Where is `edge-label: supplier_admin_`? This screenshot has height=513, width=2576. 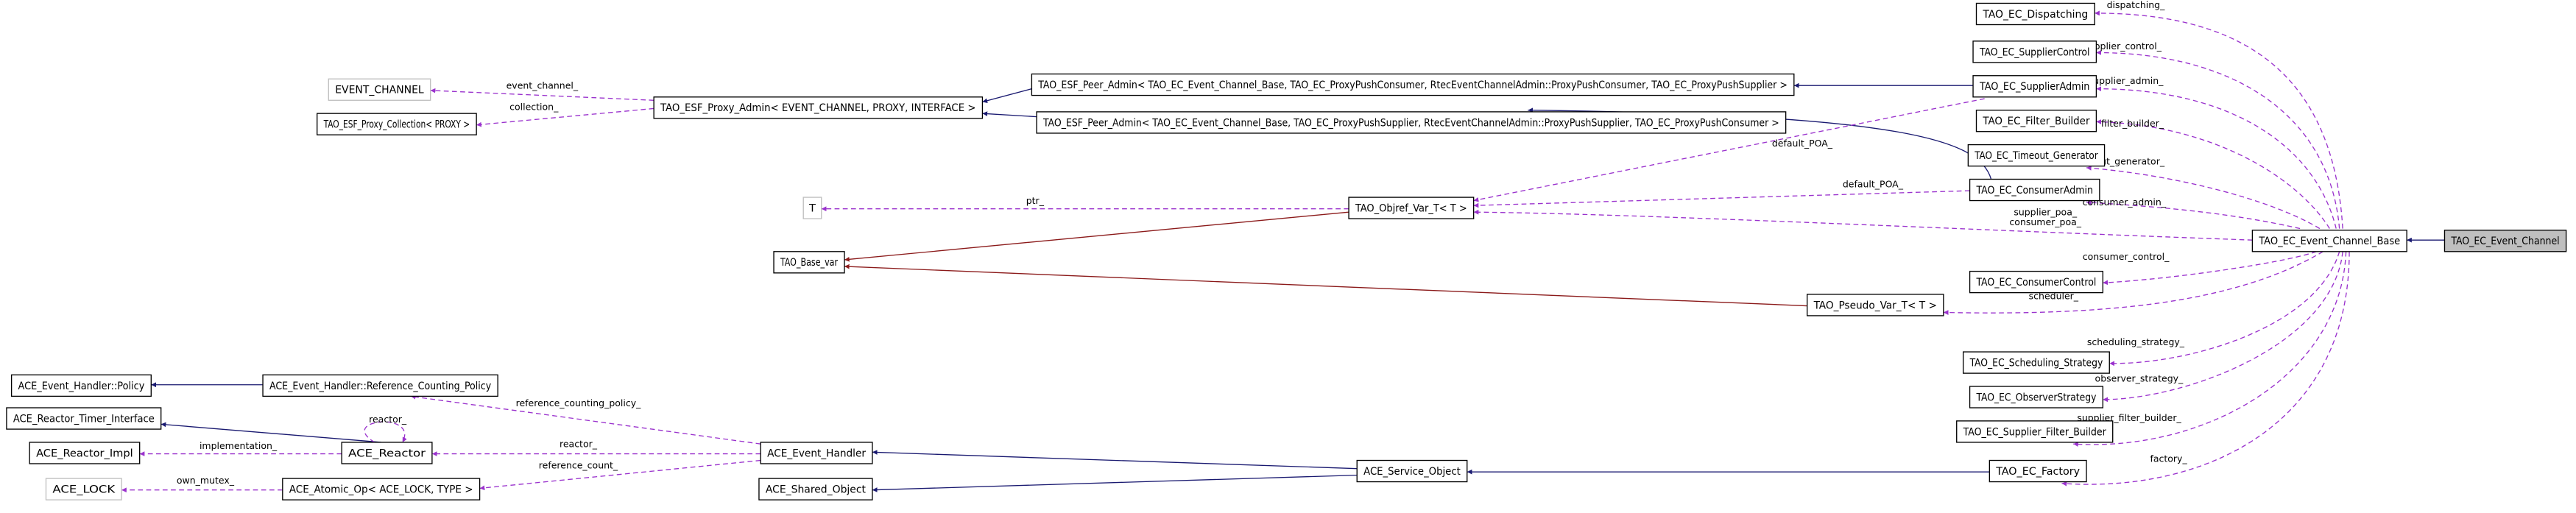 edge-label: supplier_admin_ is located at coordinates (2126, 80).